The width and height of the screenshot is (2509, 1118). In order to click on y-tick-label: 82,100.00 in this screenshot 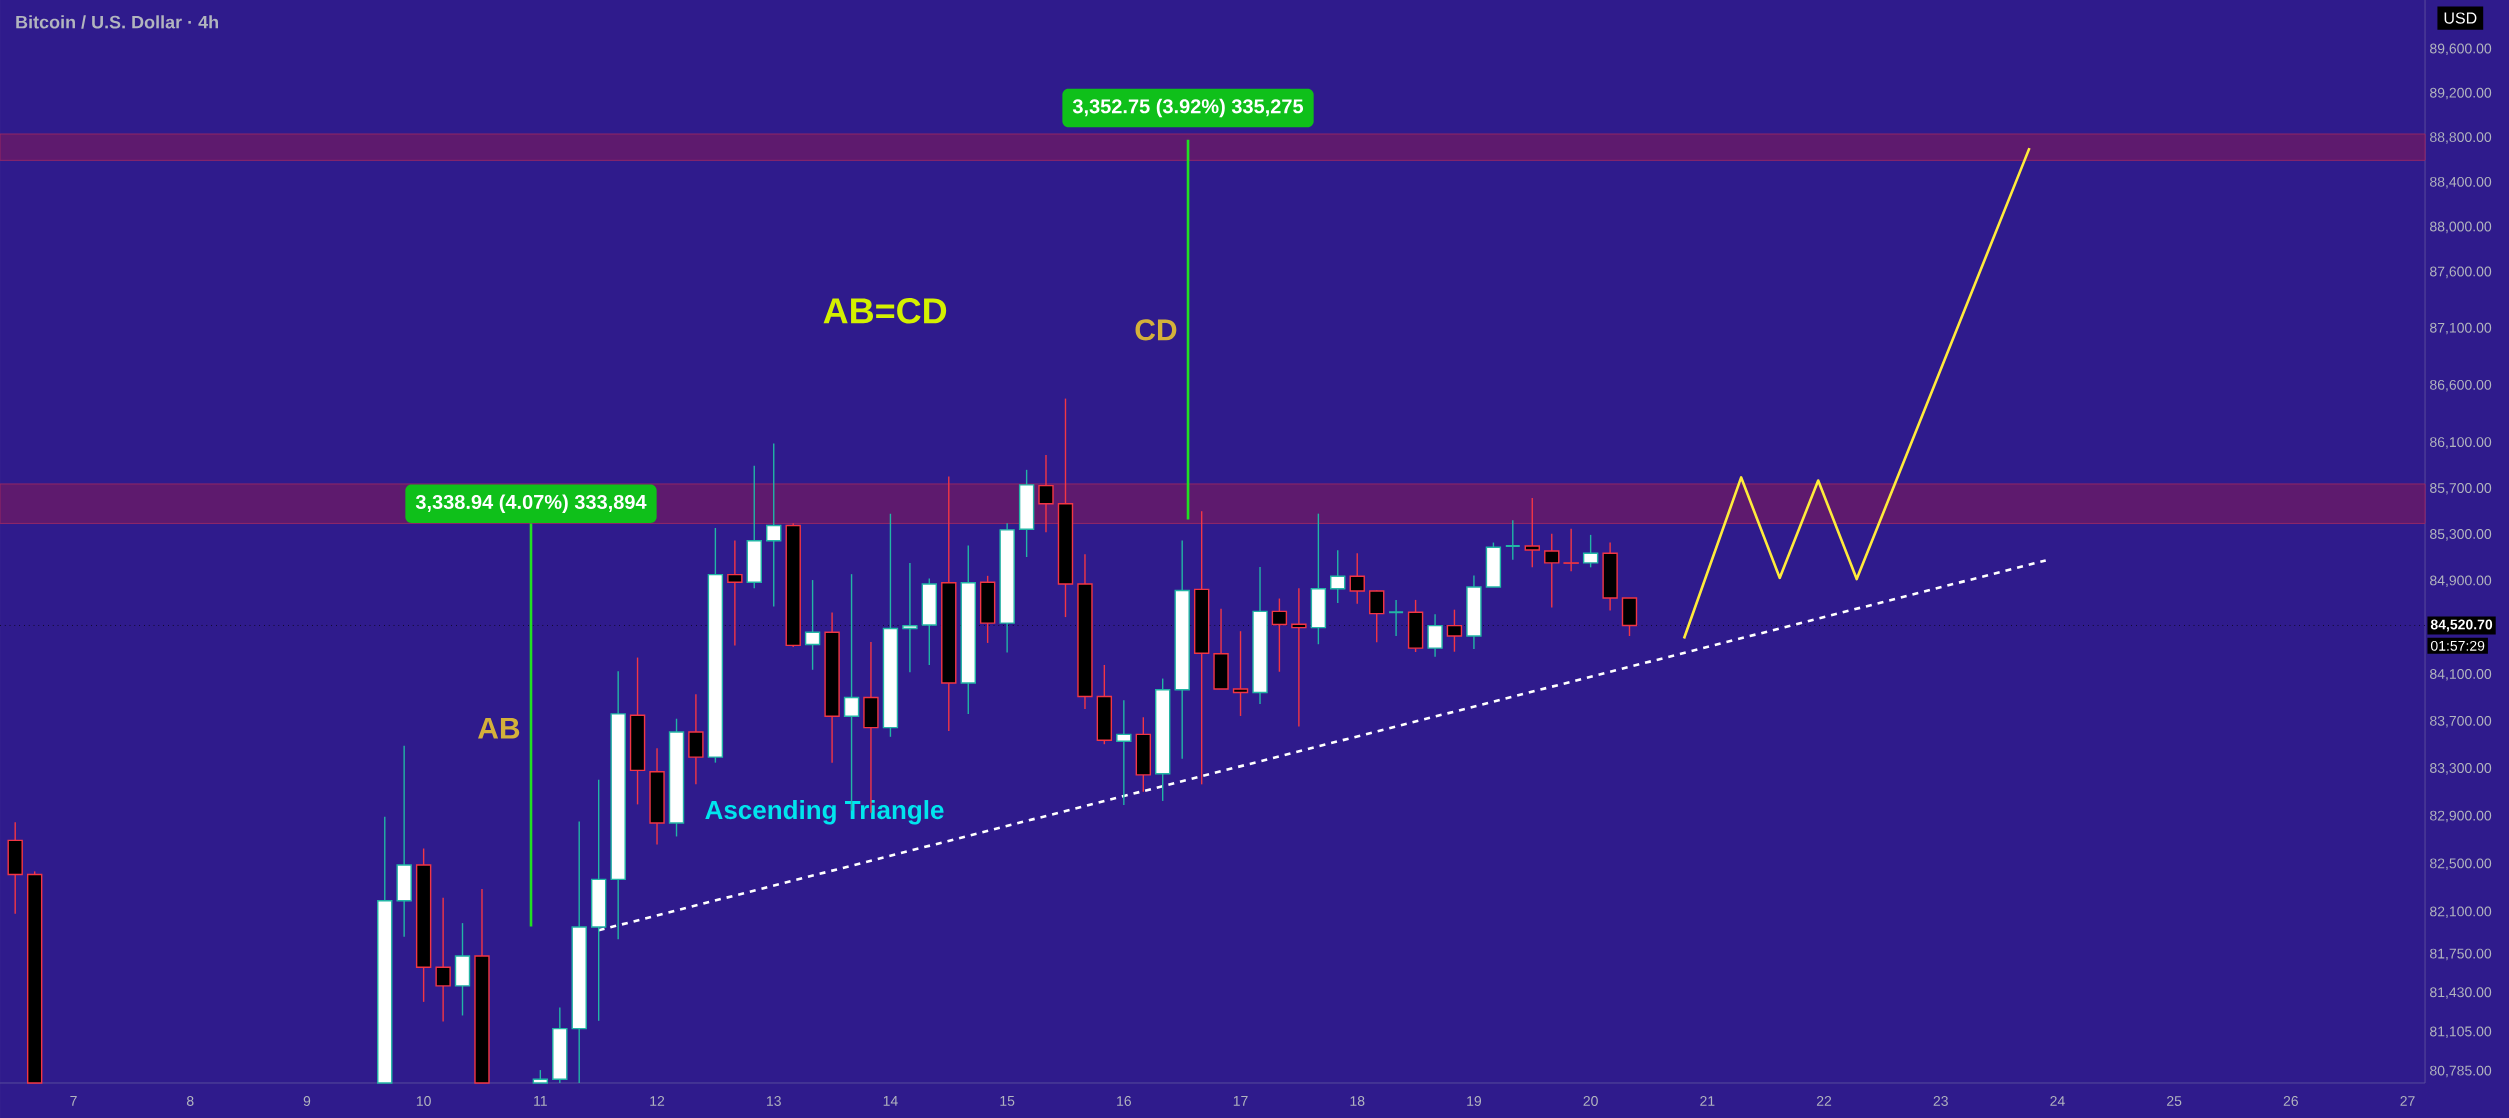, I will do `click(2461, 912)`.